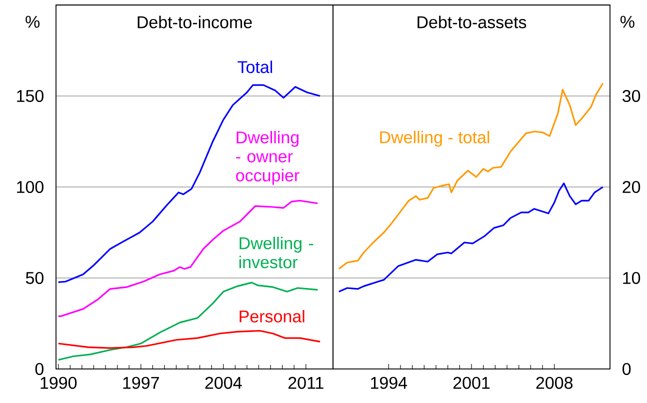  What do you see at coordinates (631, 96) in the screenshot?
I see `y-tick-label: 30` at bounding box center [631, 96].